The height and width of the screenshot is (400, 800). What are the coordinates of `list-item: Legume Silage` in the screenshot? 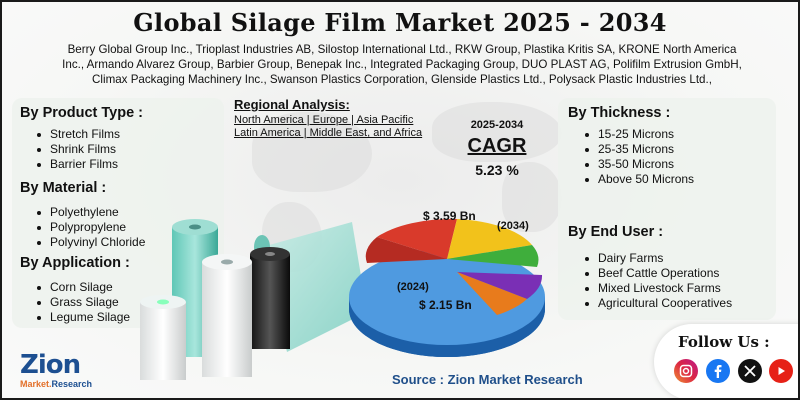 It's located at (82, 317).